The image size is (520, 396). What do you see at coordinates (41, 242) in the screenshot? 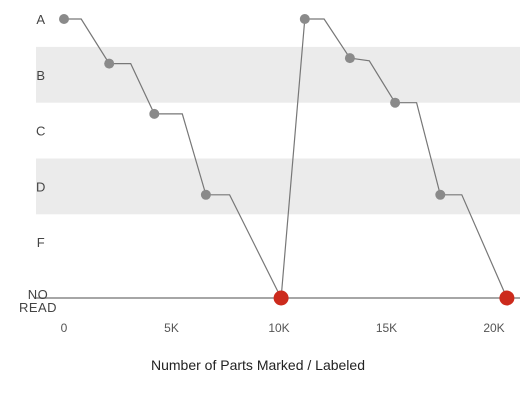
I see `grade-label-f: F` at bounding box center [41, 242].